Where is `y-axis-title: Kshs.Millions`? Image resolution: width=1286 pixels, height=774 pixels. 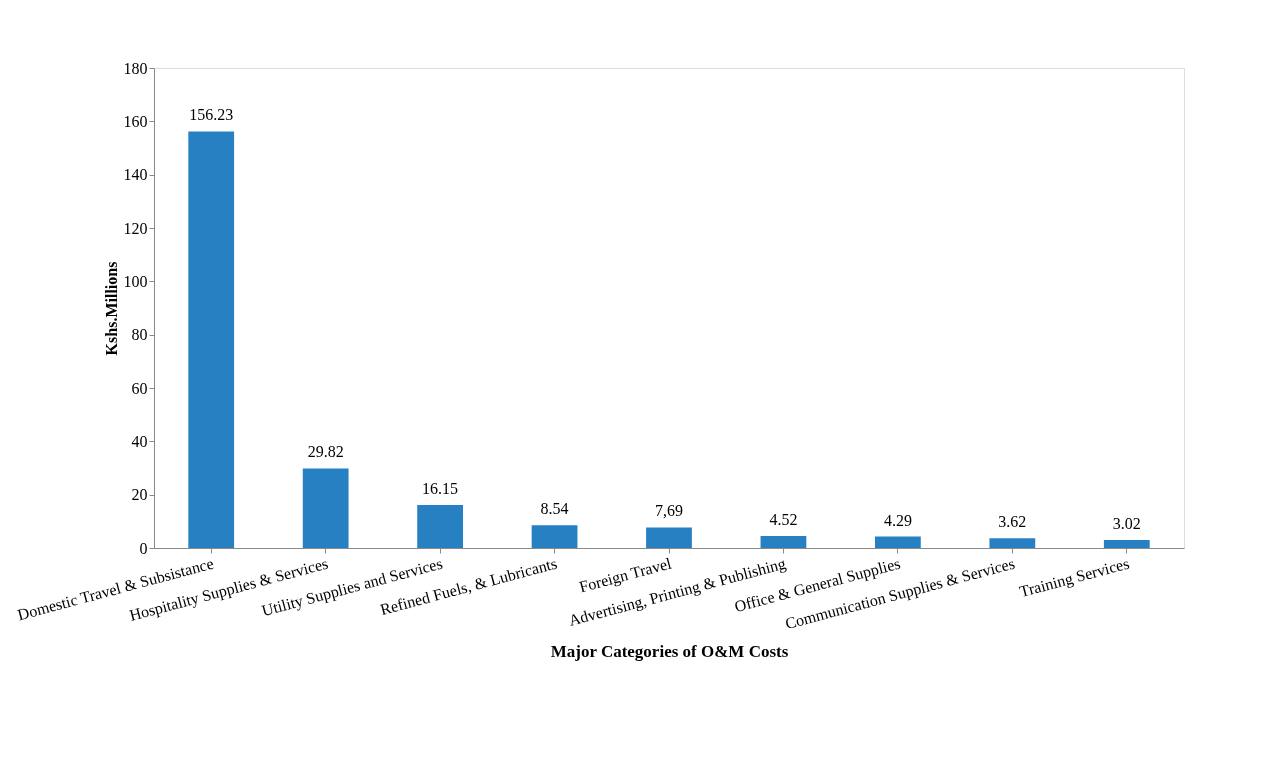
y-axis-title: Kshs.Millions is located at coordinates (111, 308).